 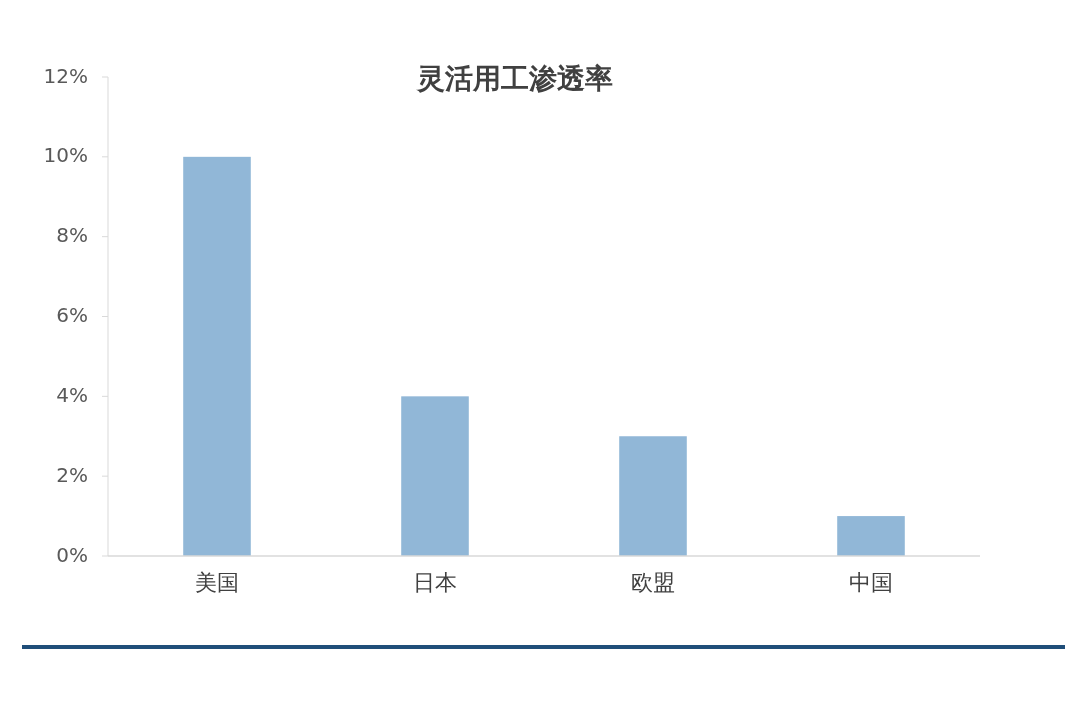 What do you see at coordinates (72, 394) in the screenshot?
I see `y-tick-label: 4%` at bounding box center [72, 394].